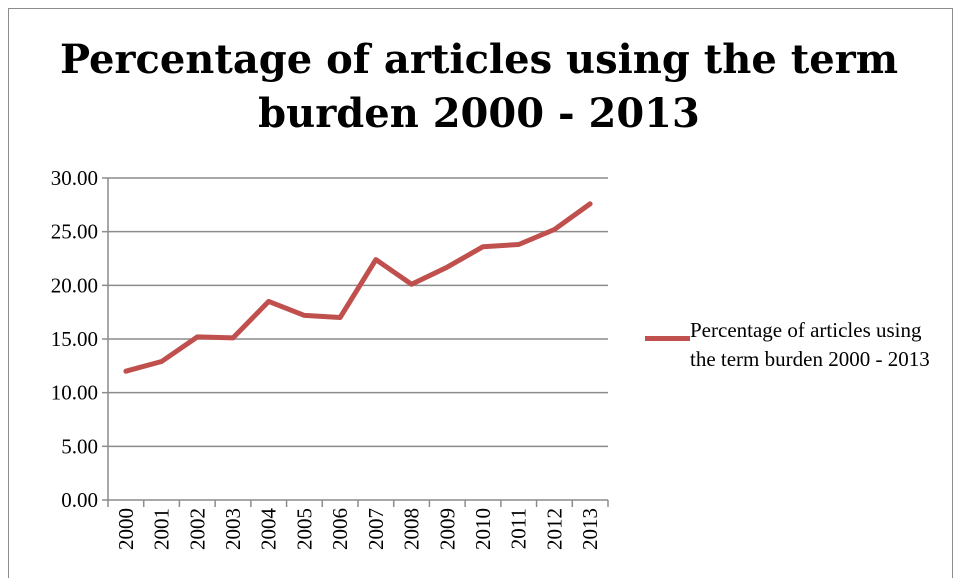 The image size is (958, 579). What do you see at coordinates (74, 339) in the screenshot?
I see `y-tick-label: 15.00` at bounding box center [74, 339].